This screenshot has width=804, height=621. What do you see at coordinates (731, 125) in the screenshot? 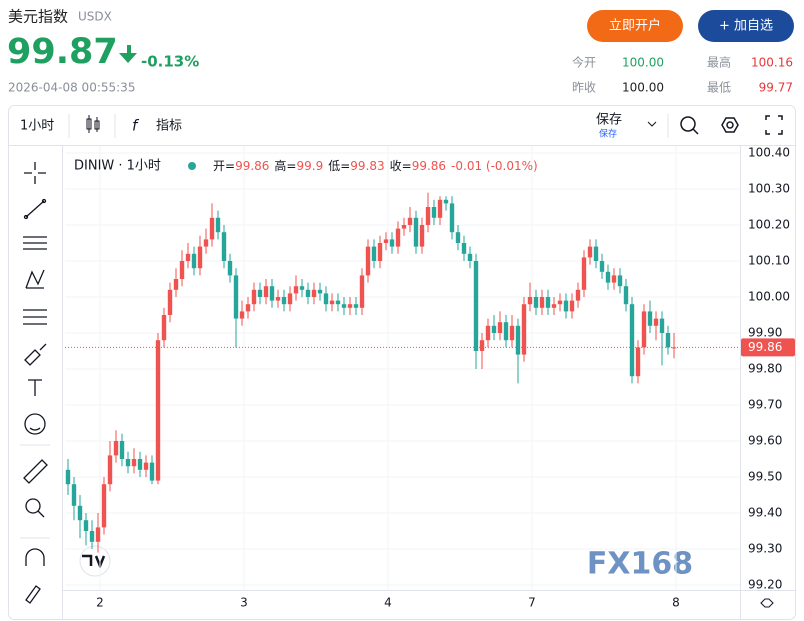
I see `toolbar-icons` at bounding box center [731, 125].